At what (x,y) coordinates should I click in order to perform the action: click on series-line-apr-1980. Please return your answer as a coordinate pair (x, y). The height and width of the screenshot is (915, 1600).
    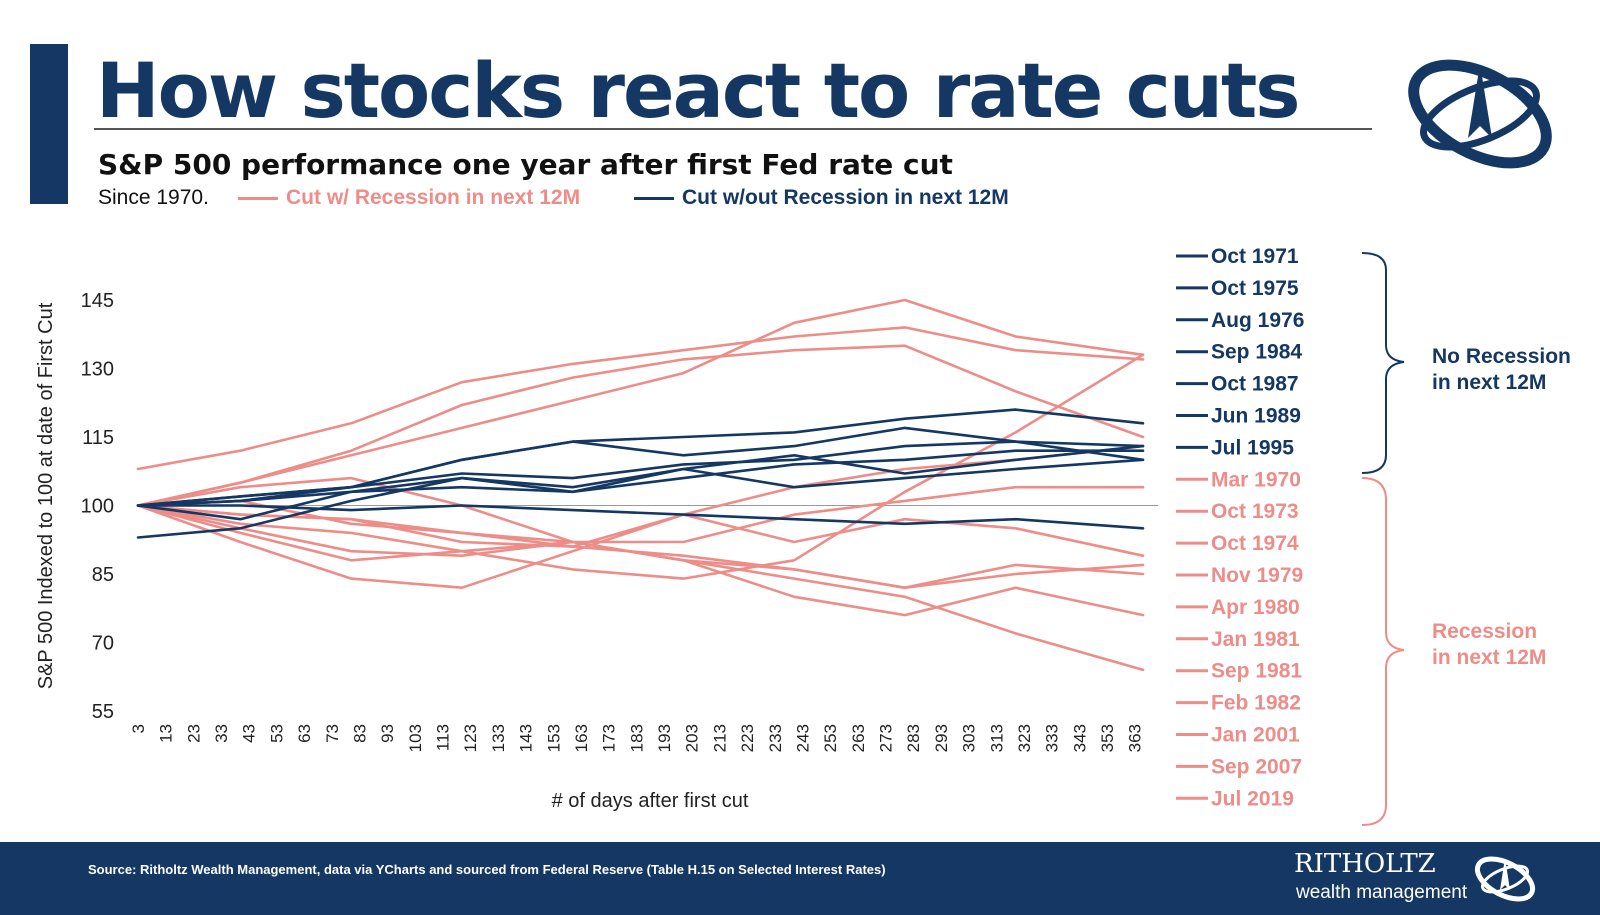
    Looking at the image, I should click on (640, 402).